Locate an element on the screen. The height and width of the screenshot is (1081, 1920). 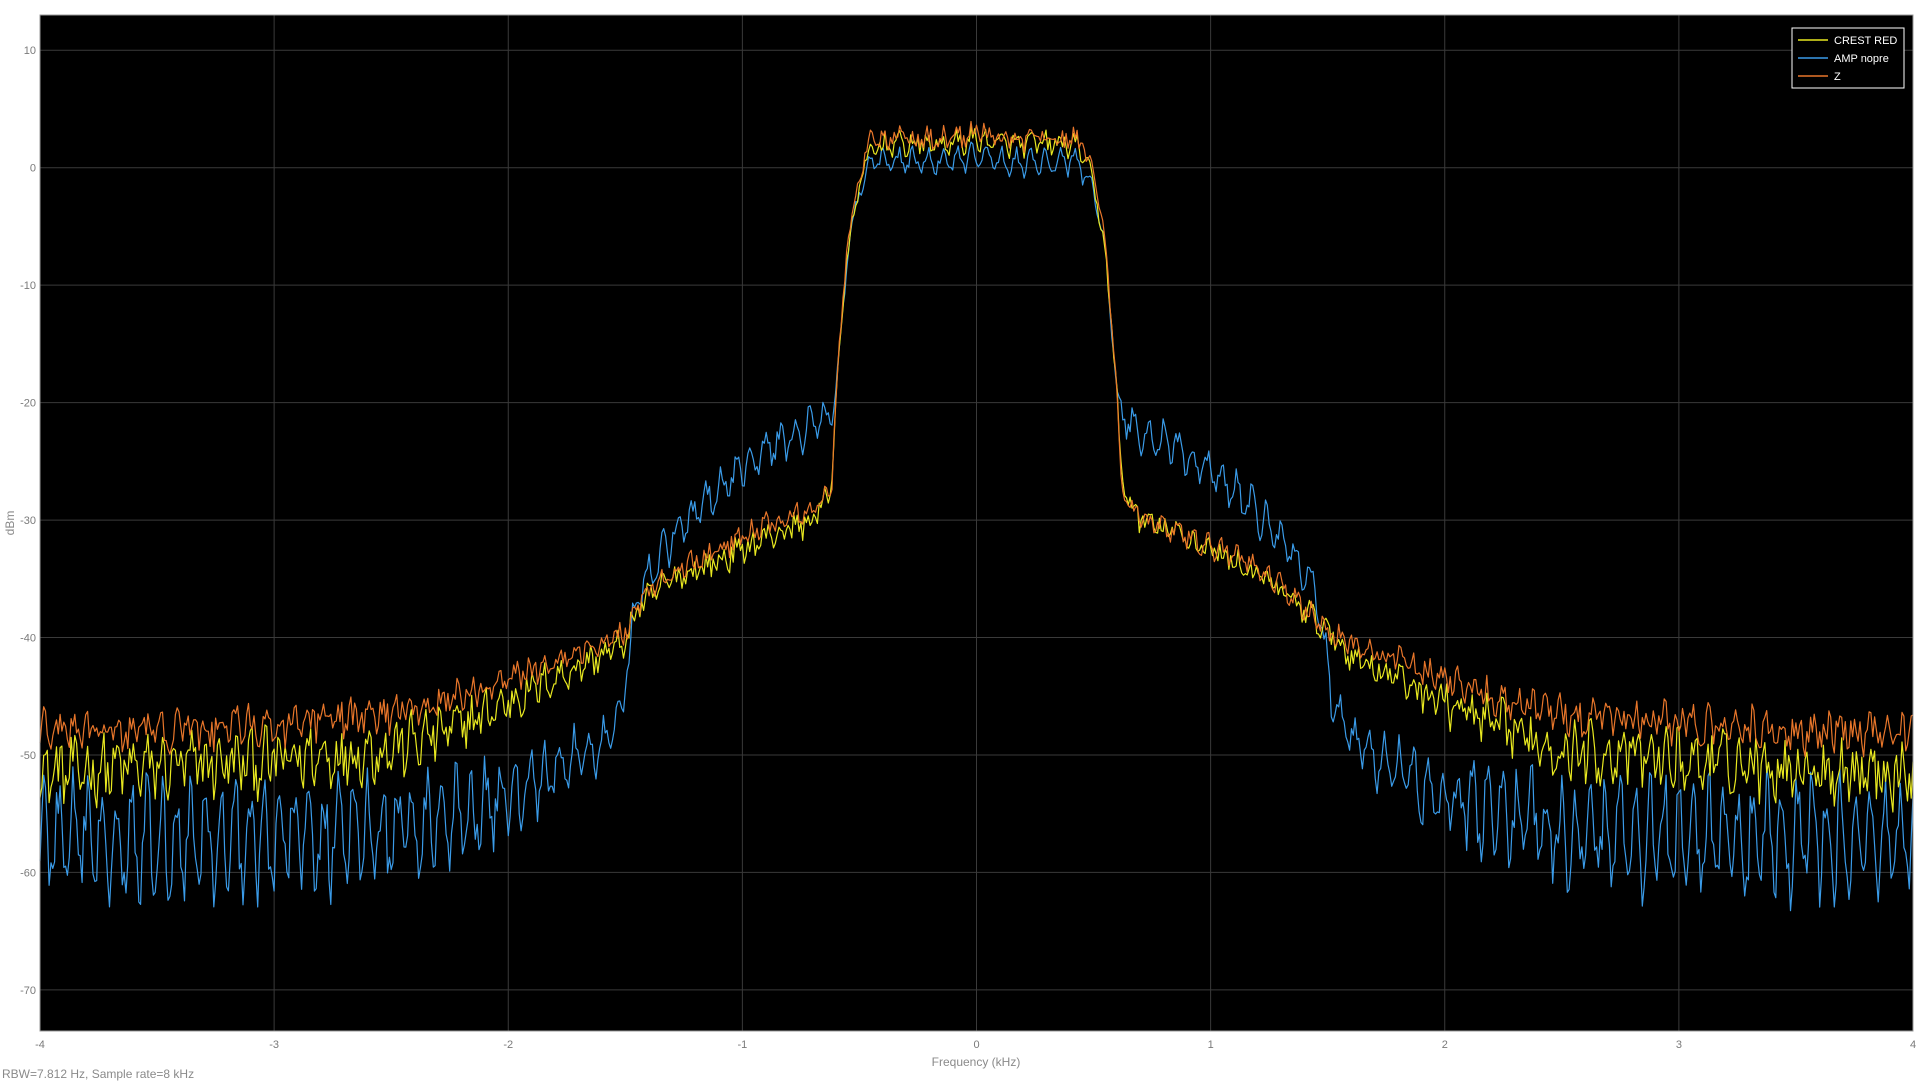
legend: CREST RED AMP nopre Z is located at coordinates (1848, 58).